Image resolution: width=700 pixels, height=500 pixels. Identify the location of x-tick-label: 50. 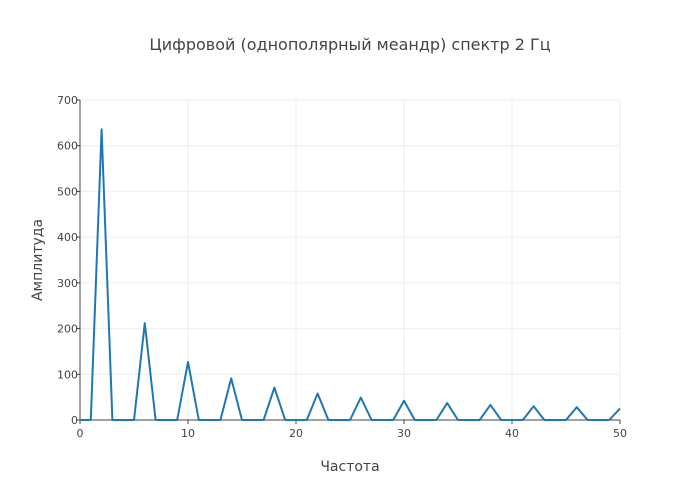
(620, 433).